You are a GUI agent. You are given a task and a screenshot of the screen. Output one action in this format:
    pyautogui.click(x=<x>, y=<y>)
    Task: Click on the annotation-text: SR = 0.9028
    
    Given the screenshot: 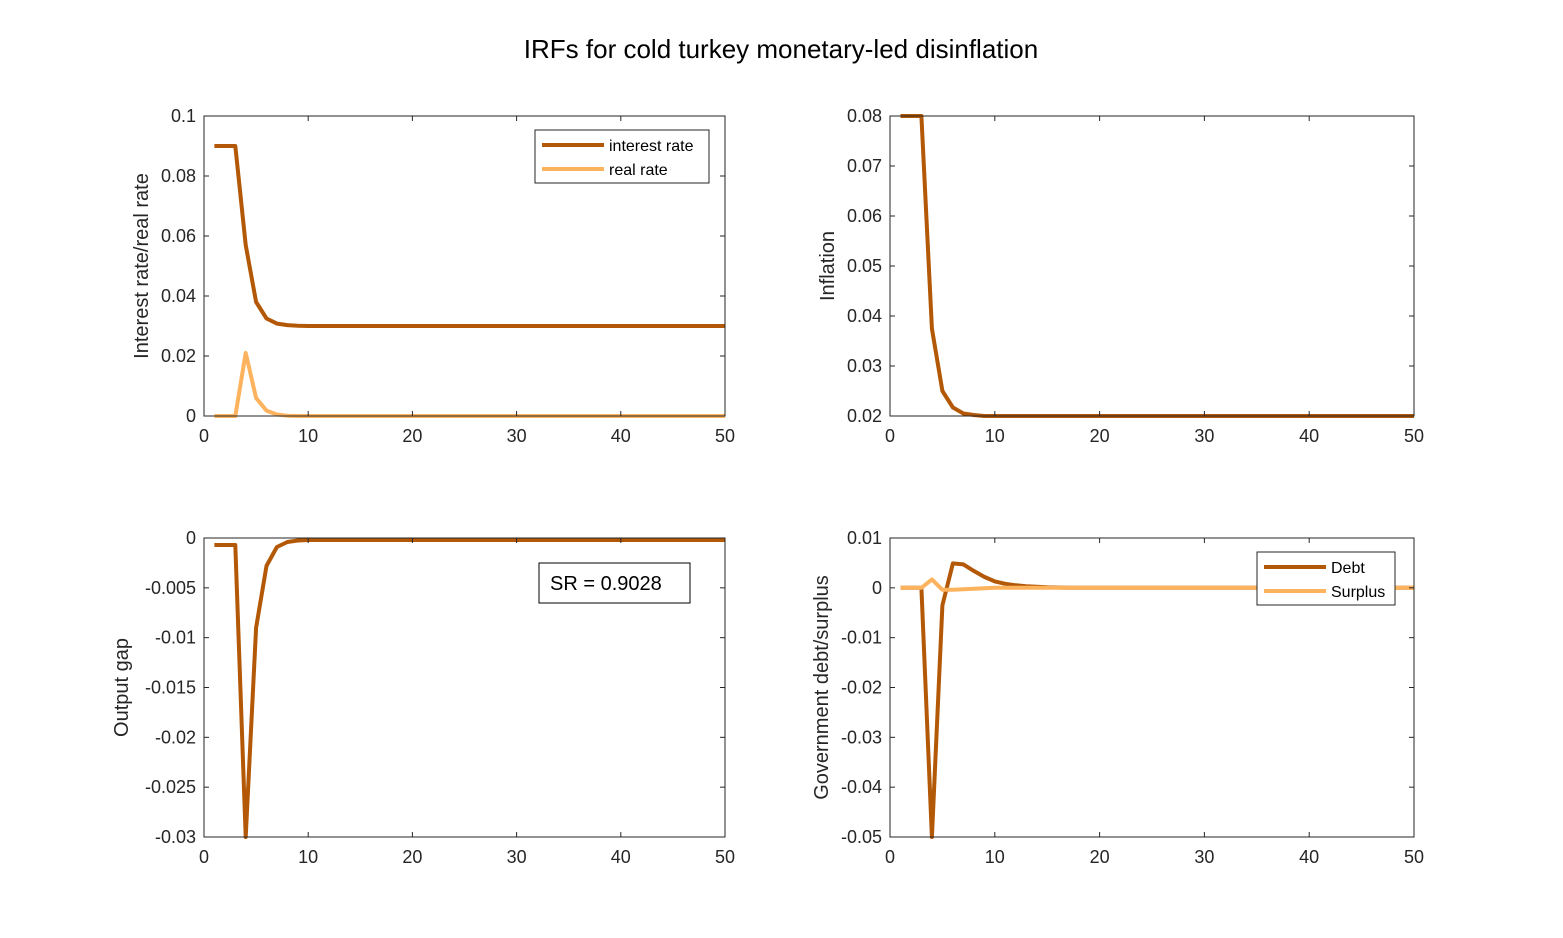 What is the action you would take?
    pyautogui.click(x=606, y=584)
    